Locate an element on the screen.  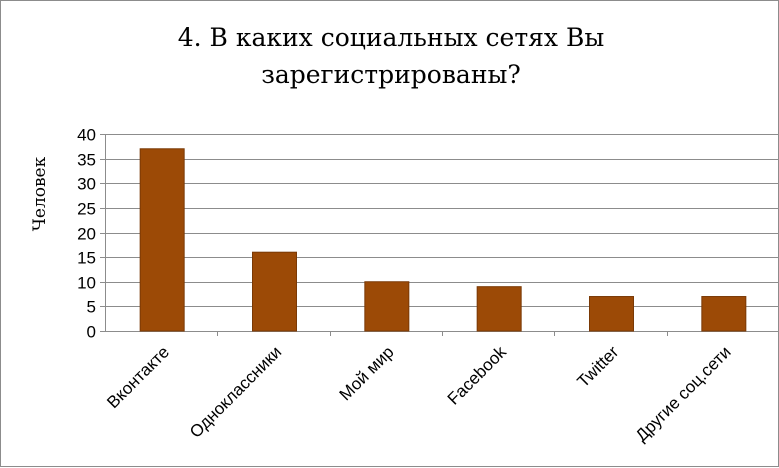
x-tick-label: Другие соц.сети is located at coordinates (683, 393).